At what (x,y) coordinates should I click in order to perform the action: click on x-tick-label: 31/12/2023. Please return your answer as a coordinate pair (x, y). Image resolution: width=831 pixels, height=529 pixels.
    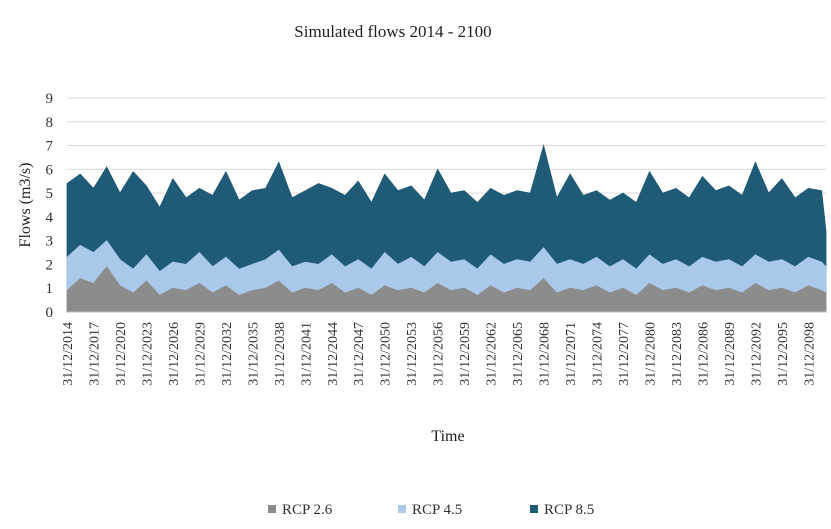
    Looking at the image, I should click on (147, 354).